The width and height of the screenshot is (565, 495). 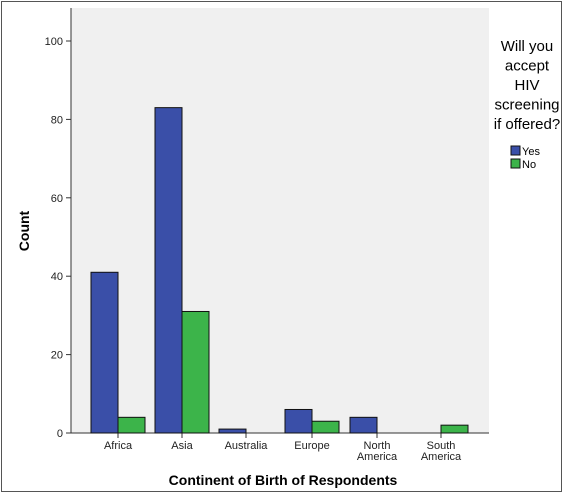 What do you see at coordinates (311, 446) in the screenshot?
I see `x-tick-label: Europe` at bounding box center [311, 446].